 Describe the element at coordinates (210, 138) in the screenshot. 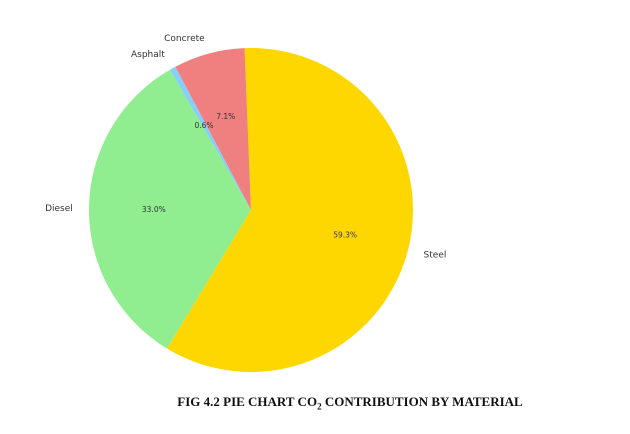

I see `pie-slice-asphalt` at that location.